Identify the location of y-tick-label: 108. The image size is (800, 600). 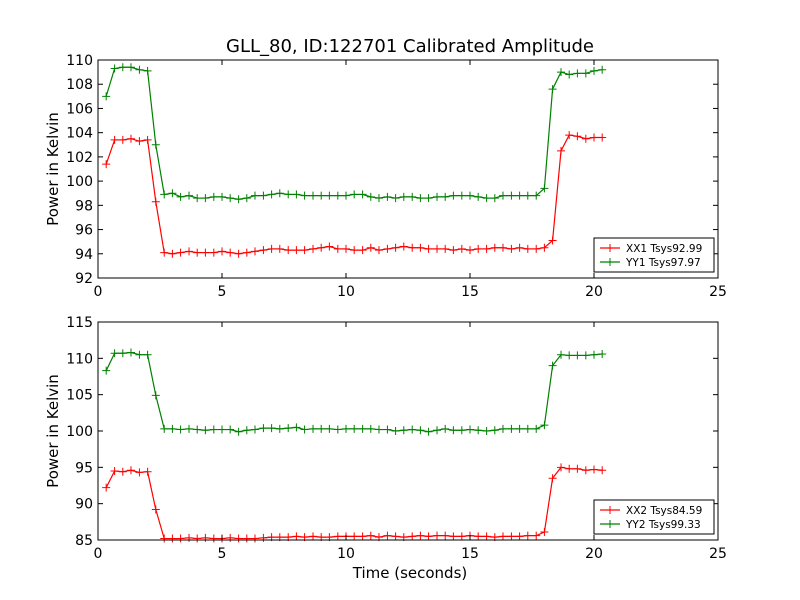
(79, 85).